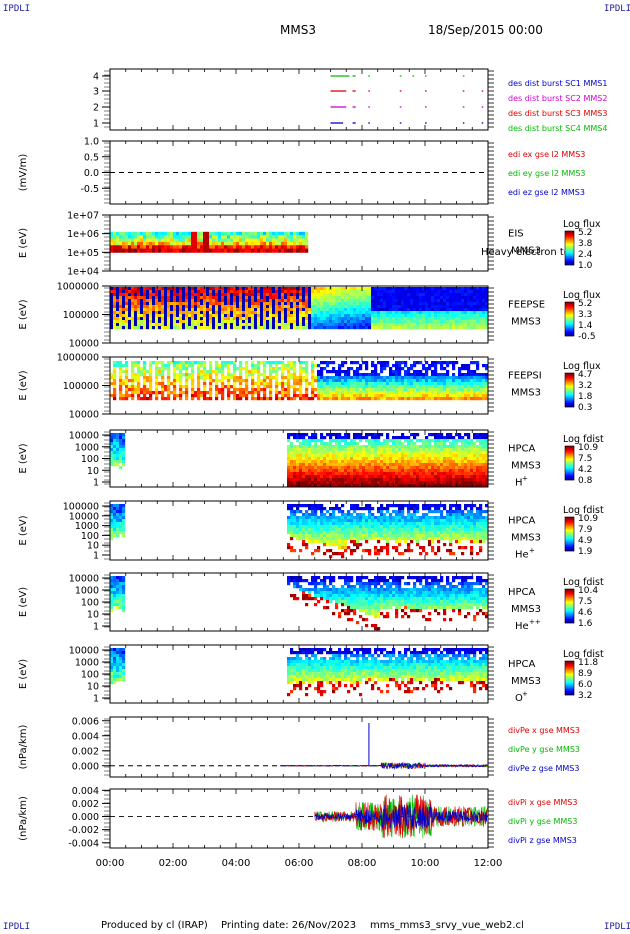 The height and width of the screenshot is (934, 630). Describe the element at coordinates (154, 925) in the screenshot. I see `footer-produced: Produced by cl (IRAP)` at that location.